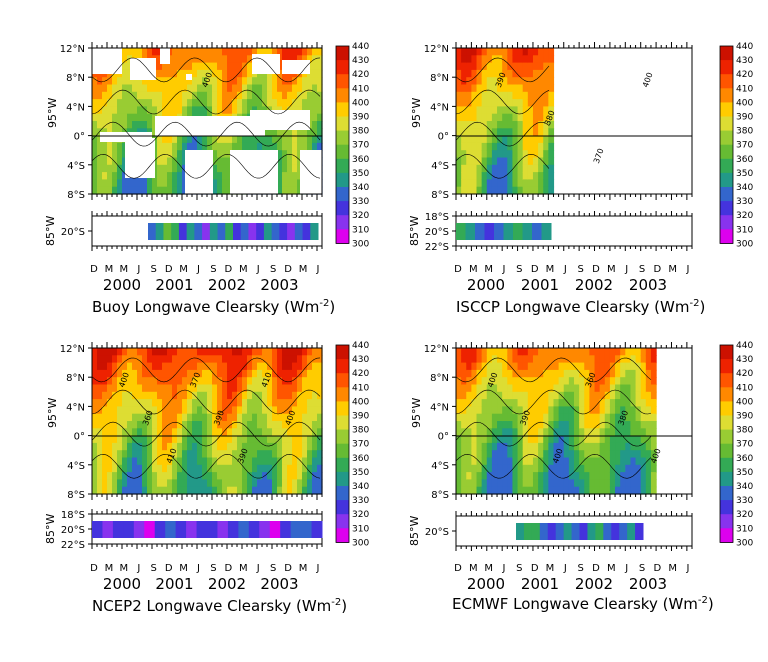  Describe the element at coordinates (360, 487) in the screenshot. I see `colorbar-tick-label: 340` at that location.